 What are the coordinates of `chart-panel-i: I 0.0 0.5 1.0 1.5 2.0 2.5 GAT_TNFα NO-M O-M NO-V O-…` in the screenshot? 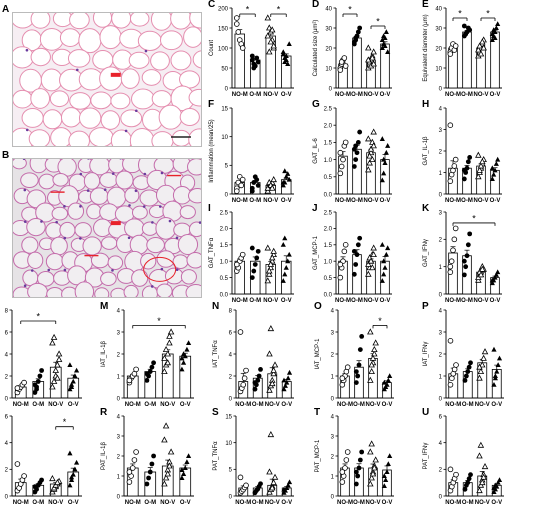 It's located at (251, 253).